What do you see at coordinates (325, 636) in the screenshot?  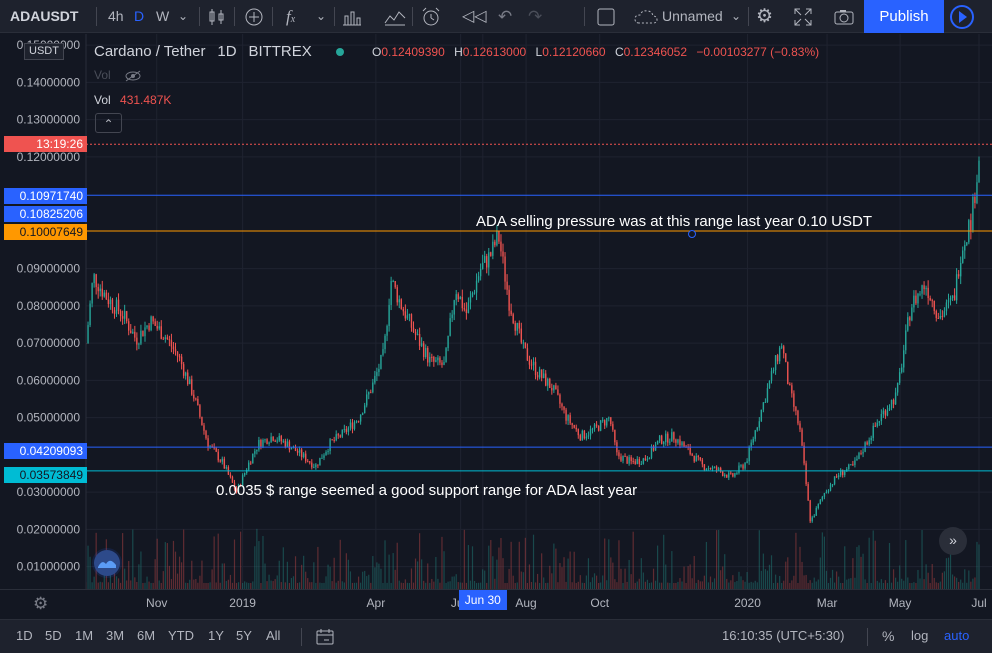 I see `date-range-icon` at bounding box center [325, 636].